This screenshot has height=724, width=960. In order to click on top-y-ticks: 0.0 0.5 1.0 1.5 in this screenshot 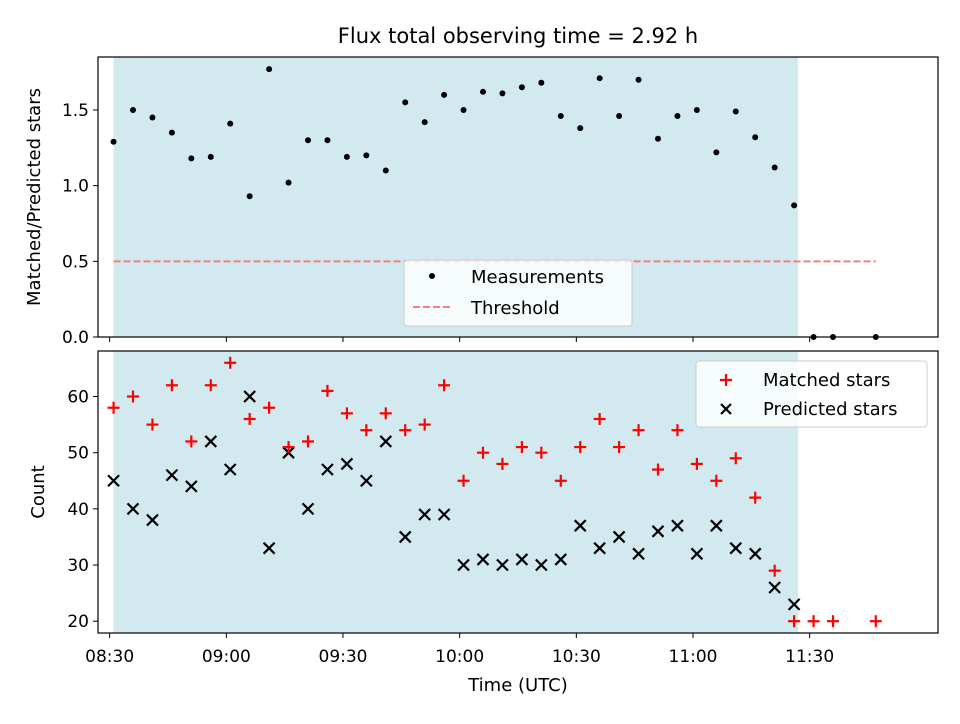, I will do `click(80, 224)`.